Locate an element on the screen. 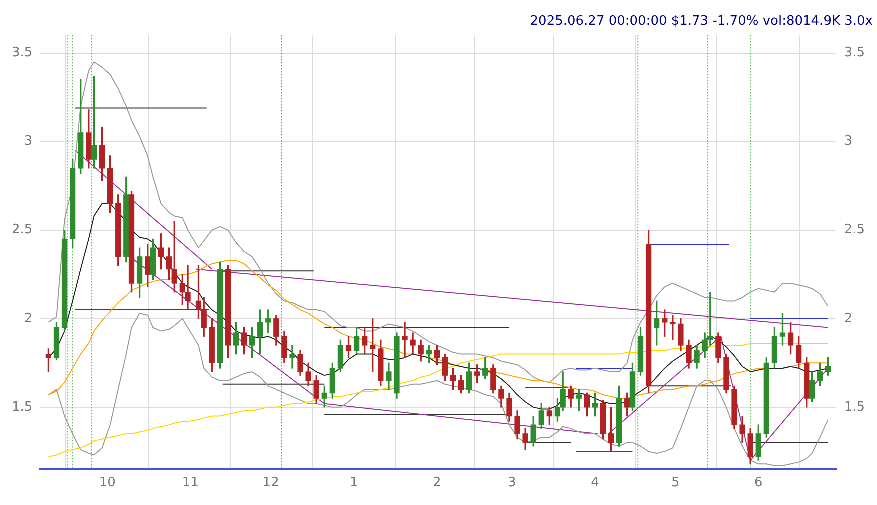 This screenshot has width=877, height=505. y-tick-label: 3 is located at coordinates (28, 142).